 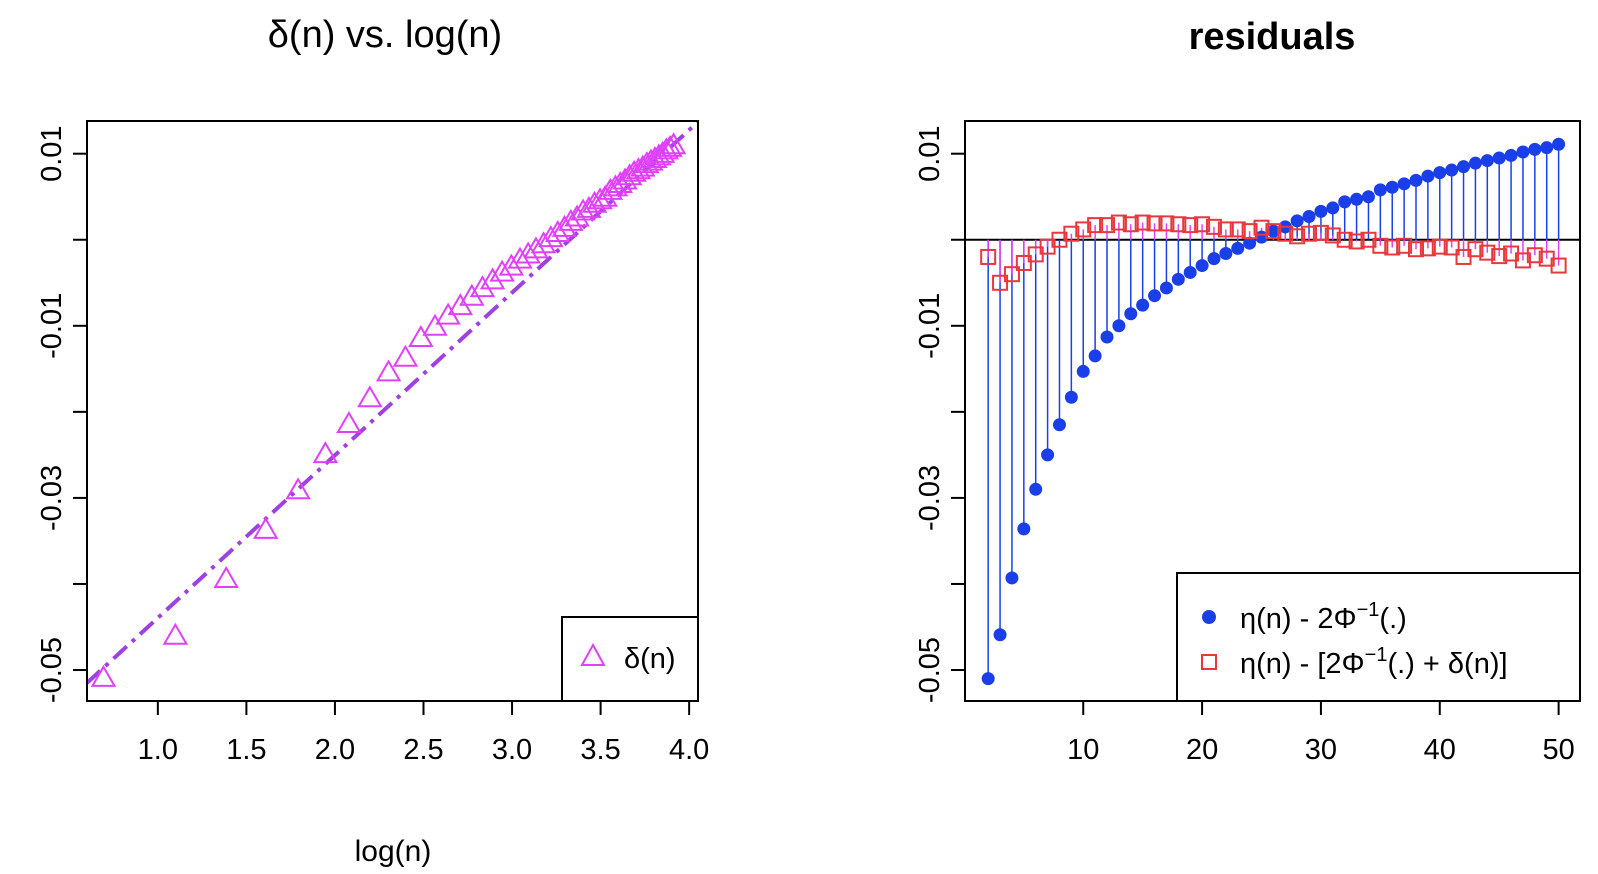 What do you see at coordinates (600, 750) in the screenshot?
I see `x-tick-label: 3.5` at bounding box center [600, 750].